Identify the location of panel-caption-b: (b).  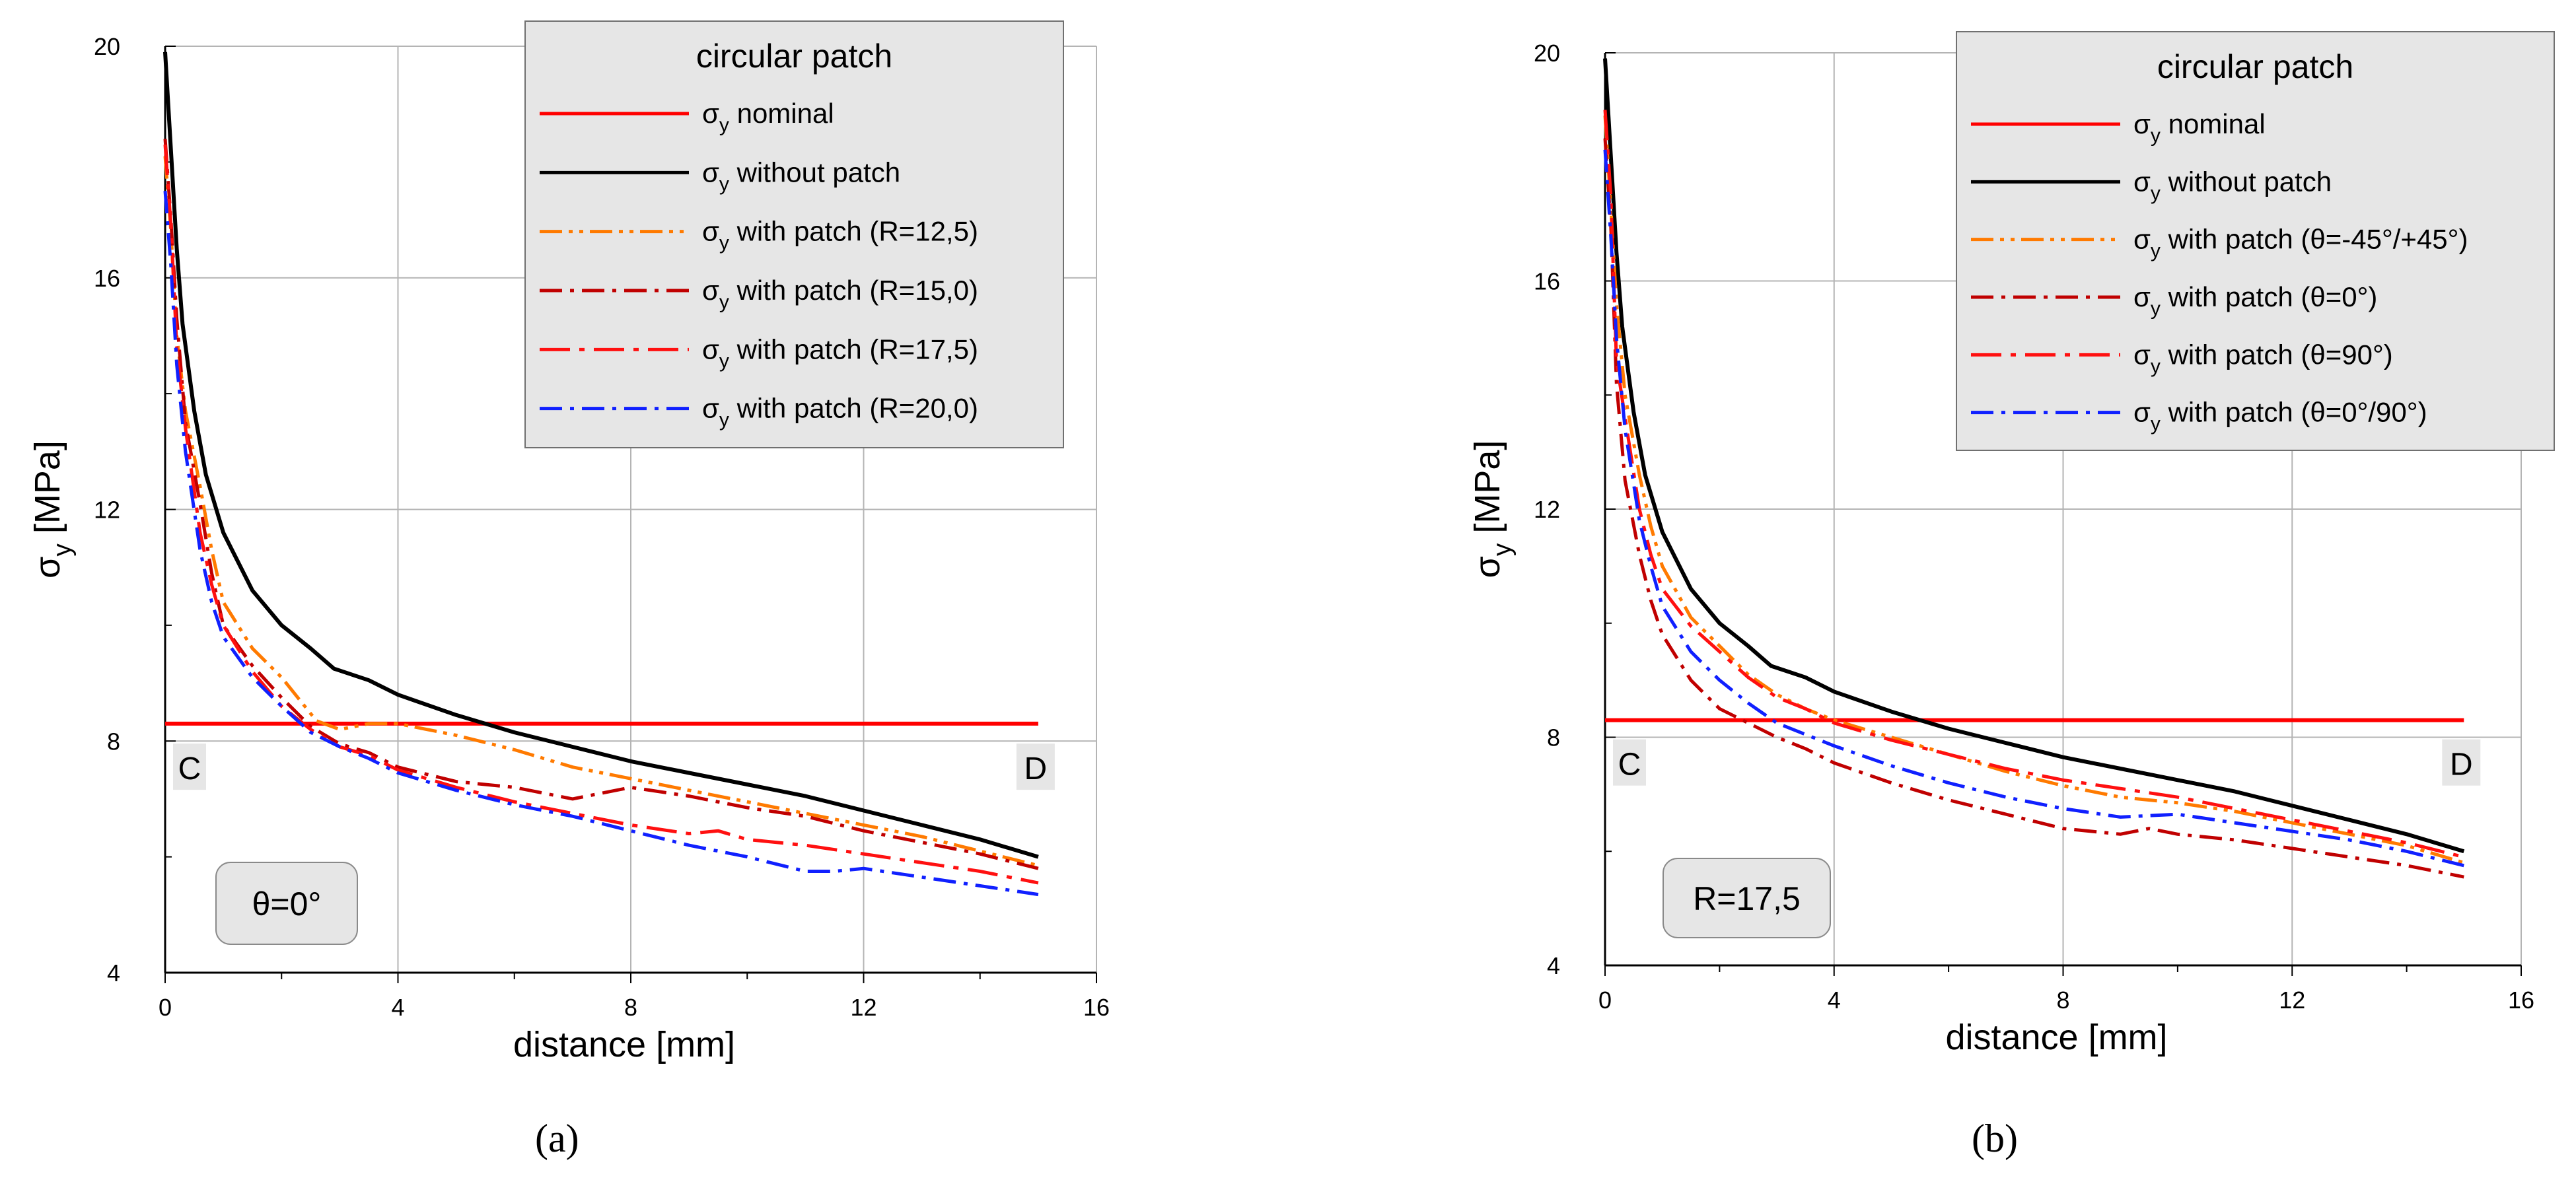
(1995, 1138).